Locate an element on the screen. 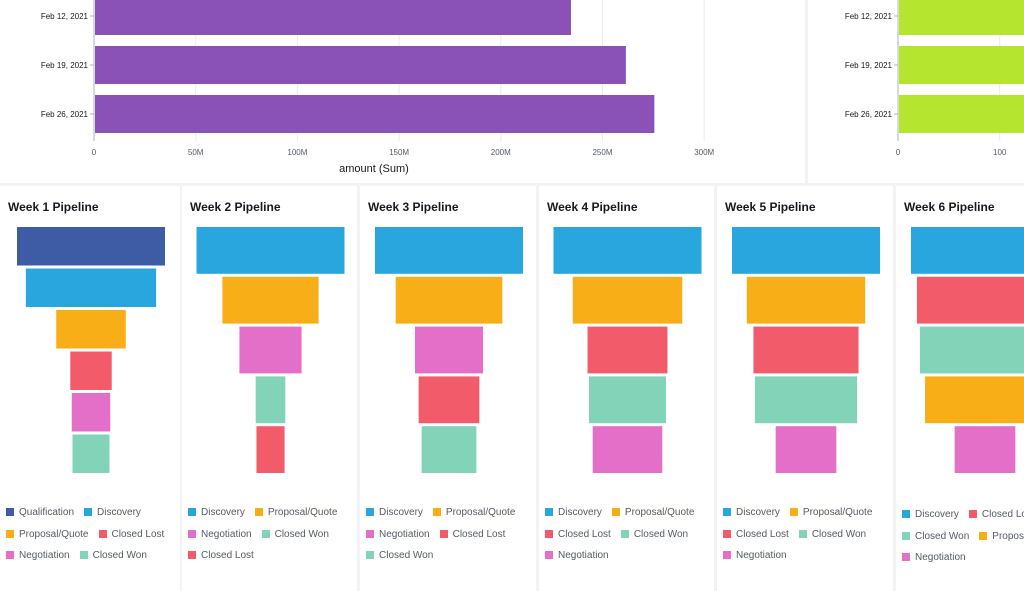 The height and width of the screenshot is (591, 1024). legend-label: Proposal/Quote is located at coordinates (659, 512).